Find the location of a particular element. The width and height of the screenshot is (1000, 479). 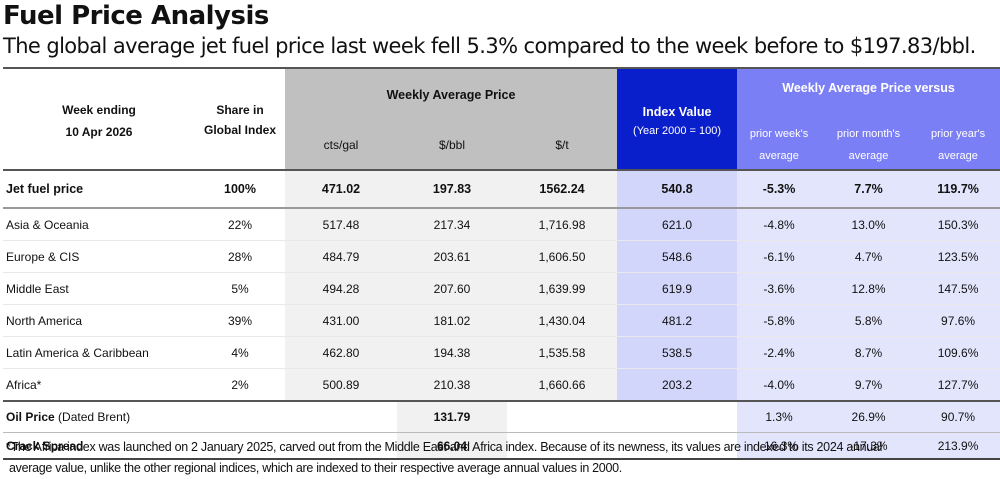

usd-t-cell: 1,535.58 is located at coordinates (562, 352).